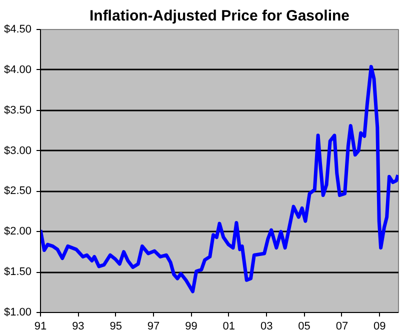 This screenshot has height=334, width=415. Describe the element at coordinates (304, 326) in the screenshot. I see `x-tick-label: 05` at that location.